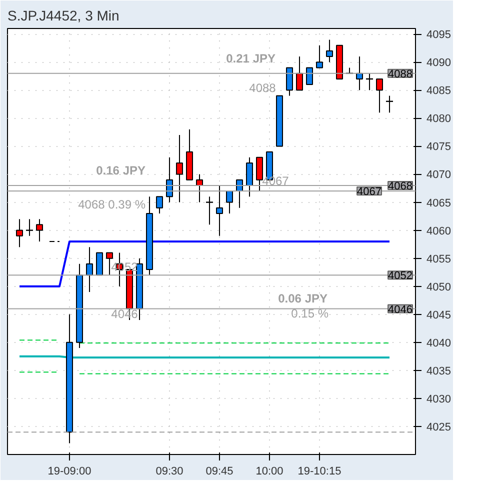 The image size is (479, 486). I want to click on annotation: 0.06 JPY, so click(303, 299).